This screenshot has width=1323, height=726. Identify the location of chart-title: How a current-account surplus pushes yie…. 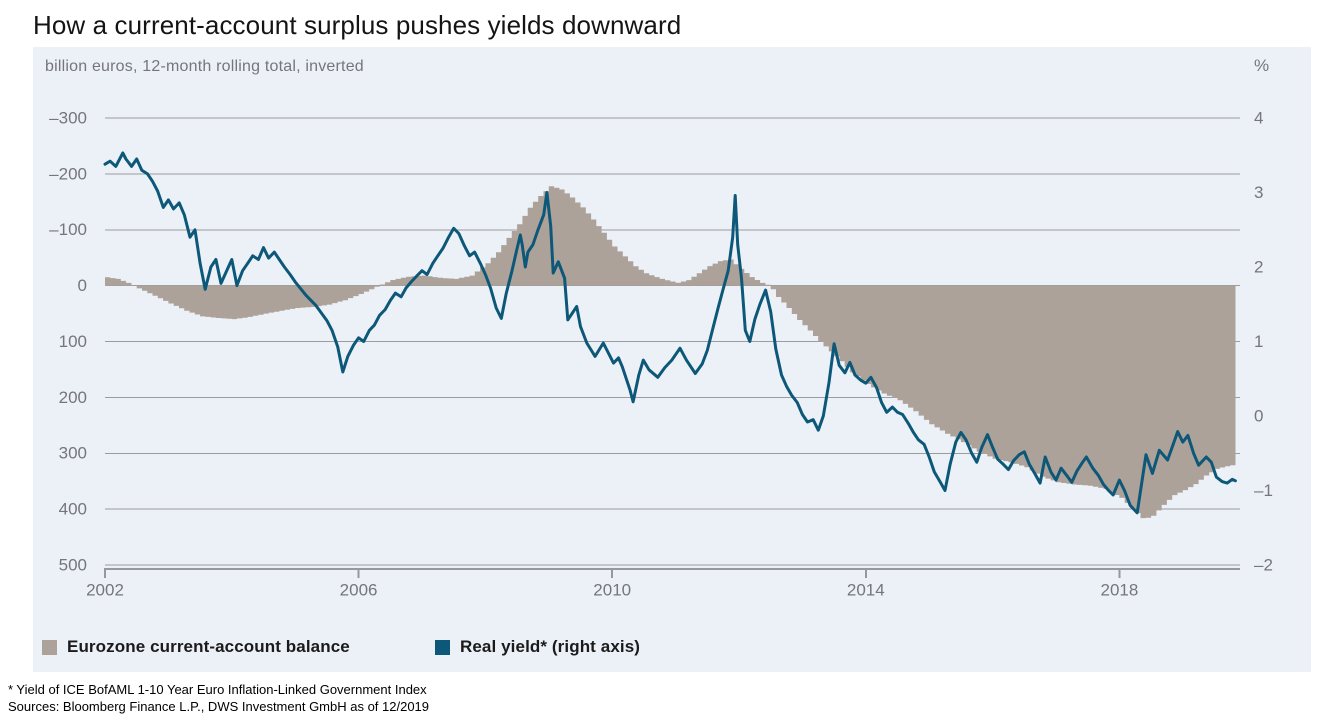
(357, 25).